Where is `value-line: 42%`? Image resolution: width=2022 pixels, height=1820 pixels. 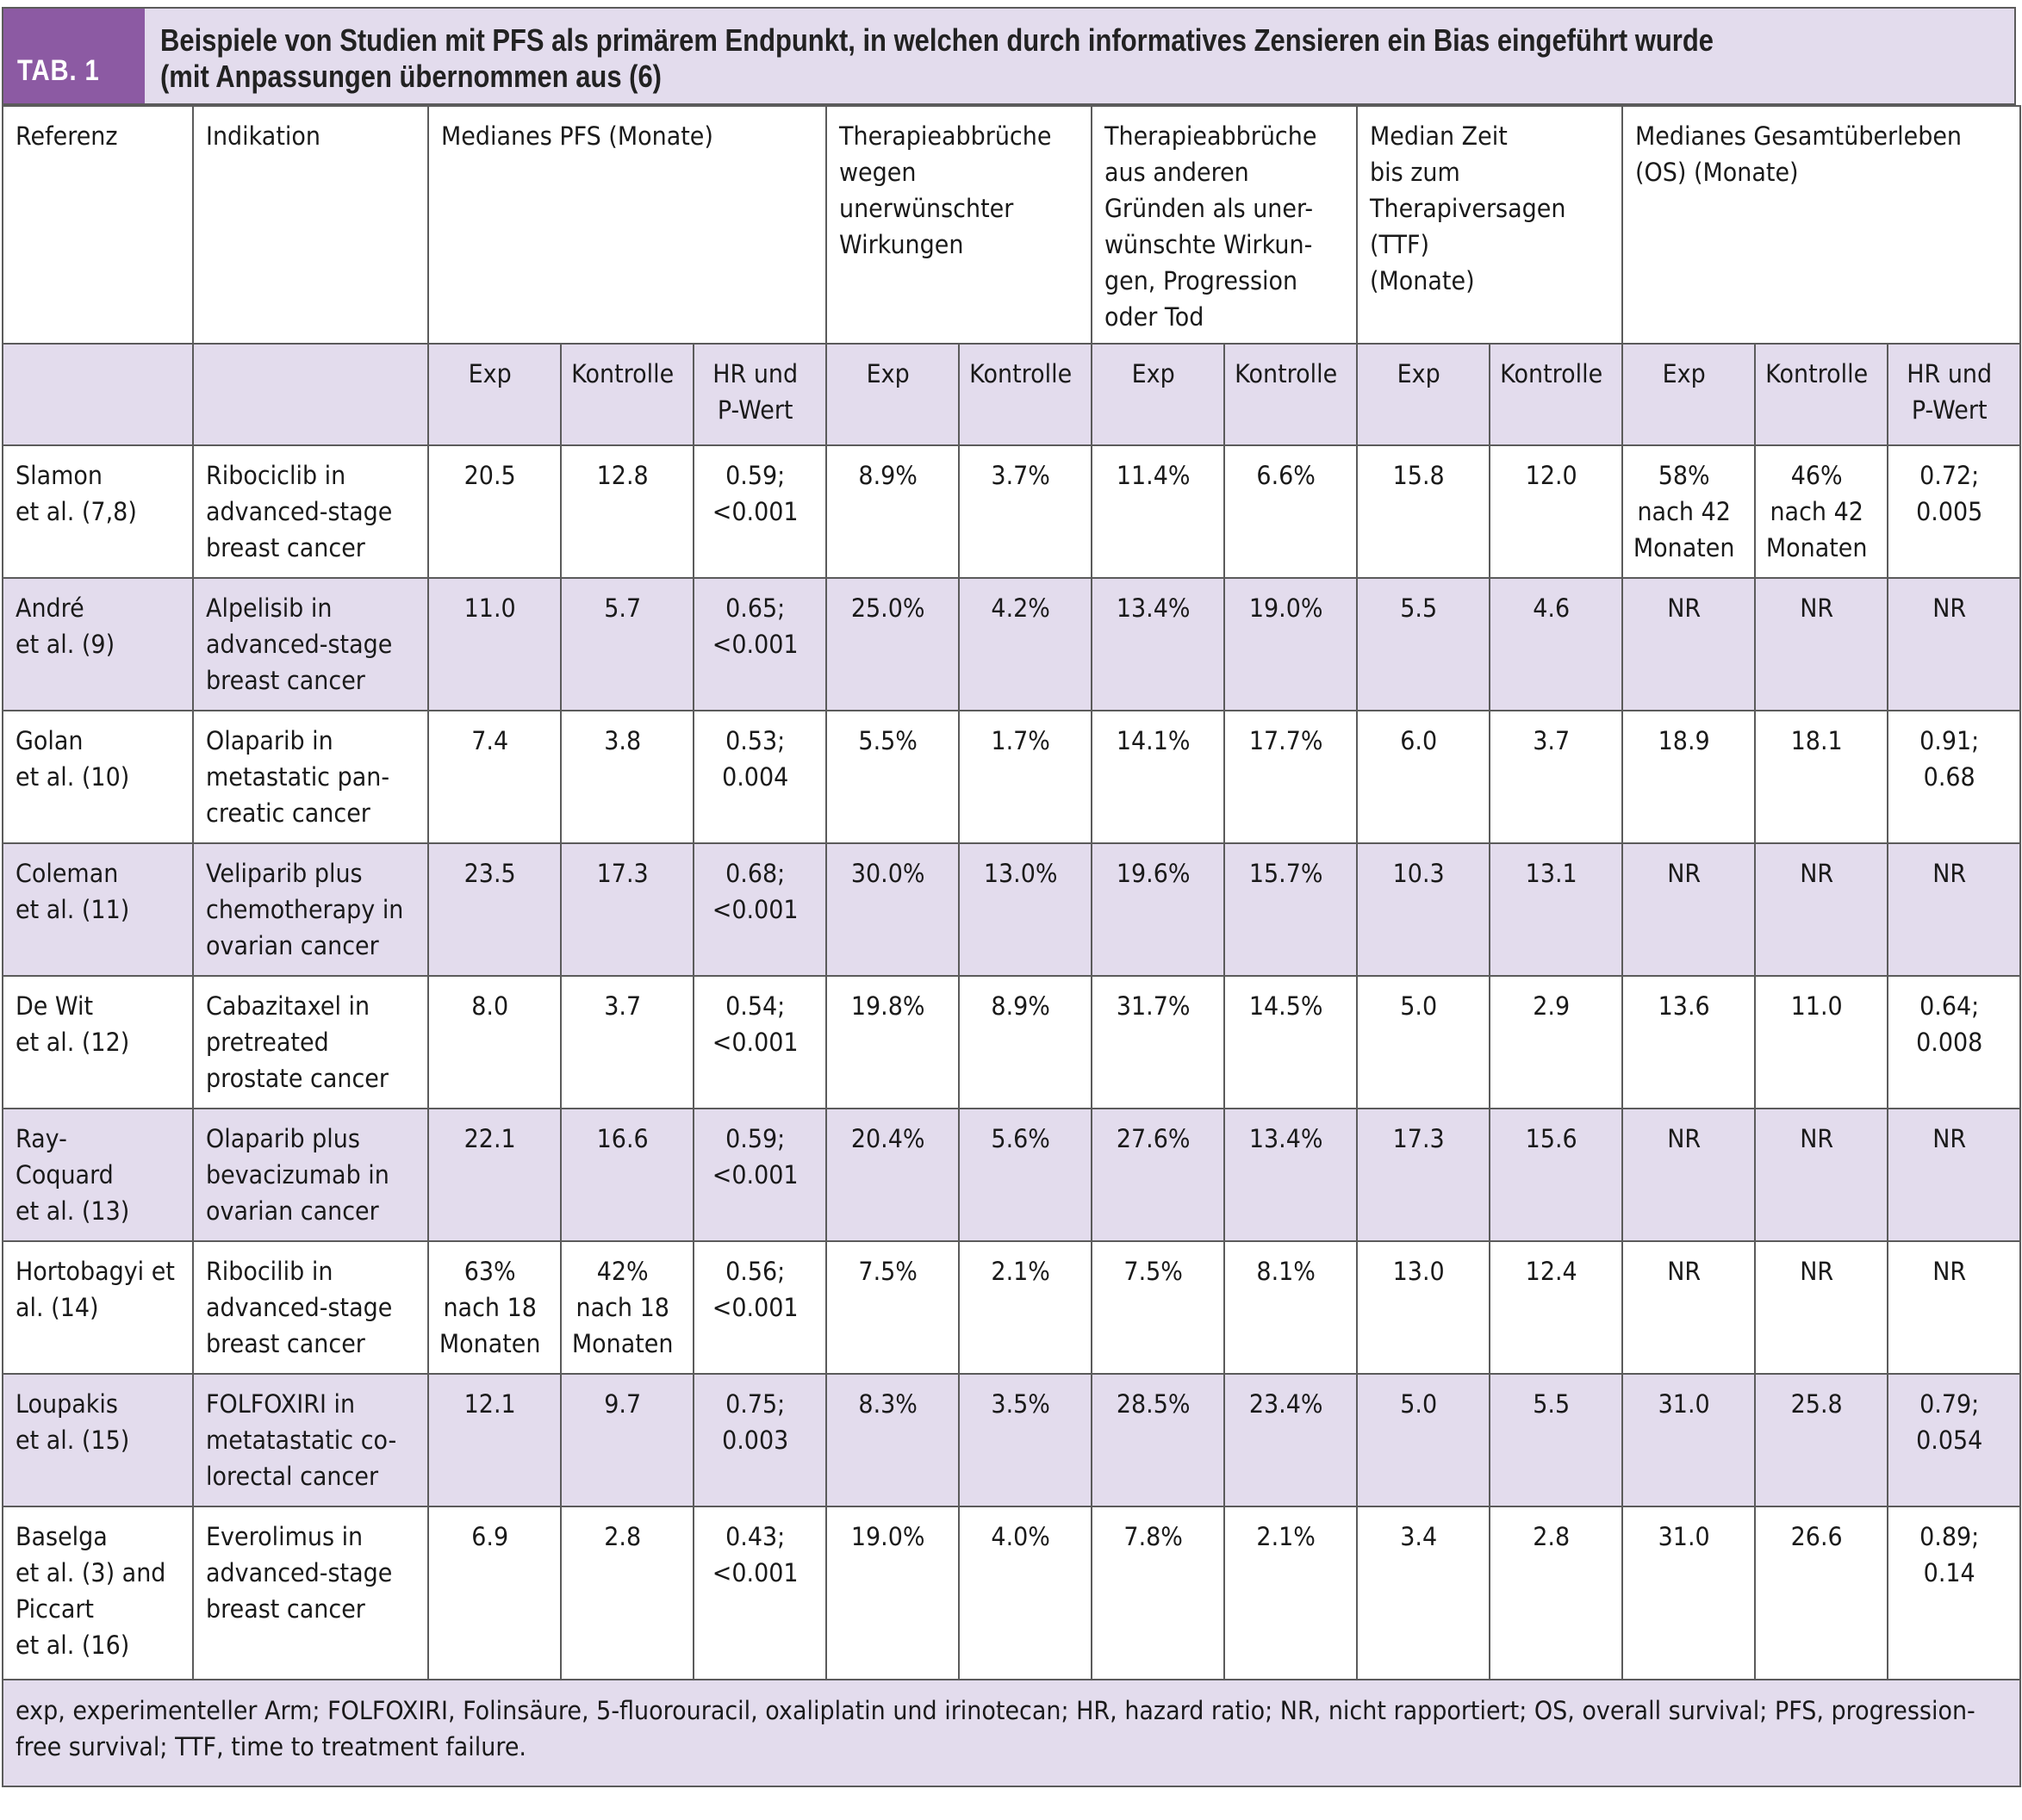
value-line: 42% is located at coordinates (622, 1271).